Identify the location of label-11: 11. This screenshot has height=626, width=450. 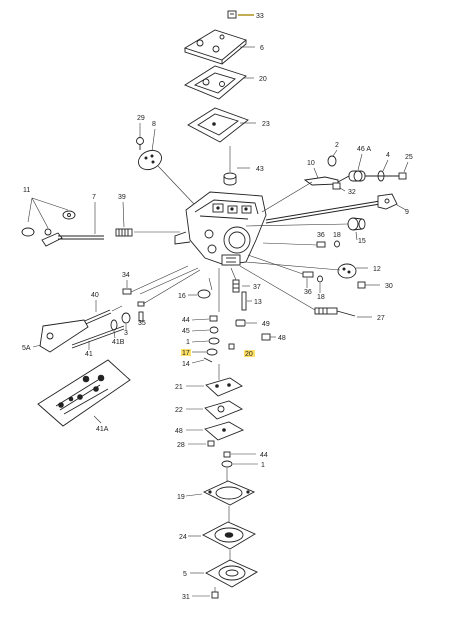
(26, 190).